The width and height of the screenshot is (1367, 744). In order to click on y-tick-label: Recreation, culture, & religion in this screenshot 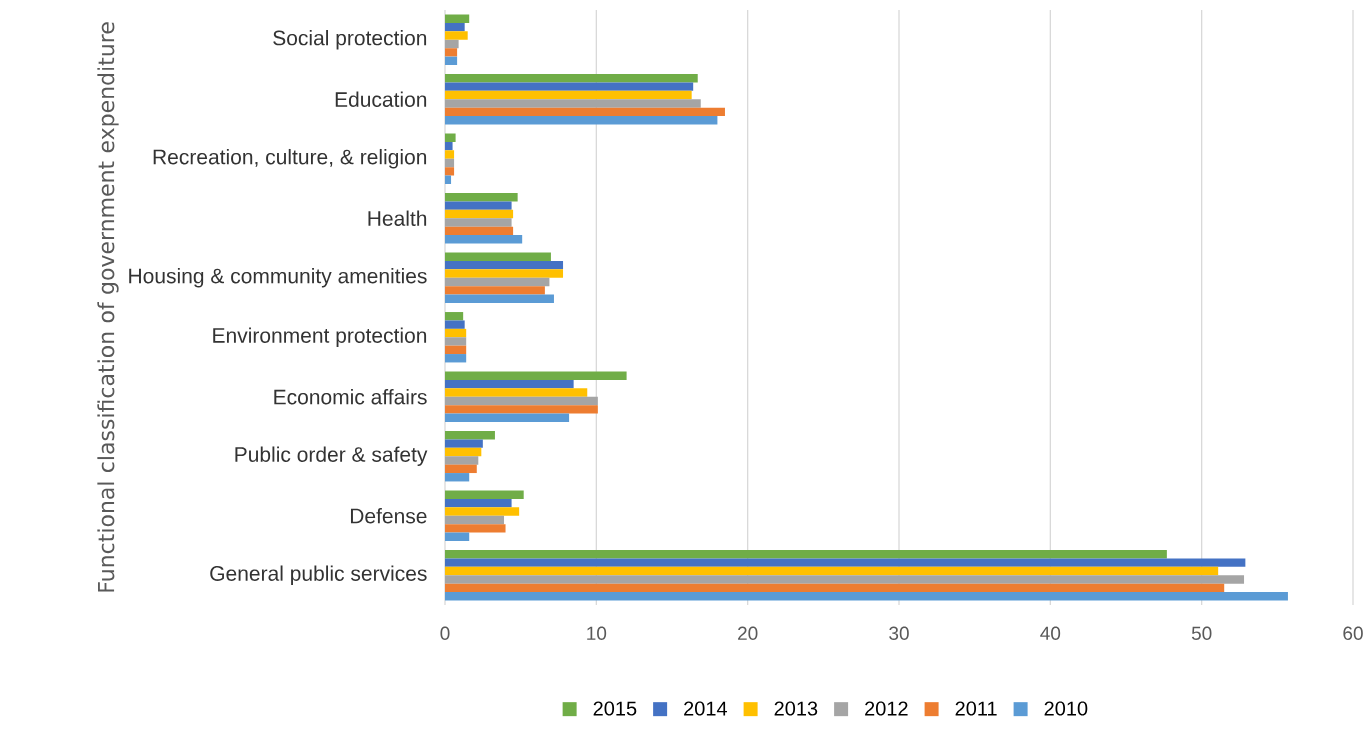, I will do `click(290, 158)`.